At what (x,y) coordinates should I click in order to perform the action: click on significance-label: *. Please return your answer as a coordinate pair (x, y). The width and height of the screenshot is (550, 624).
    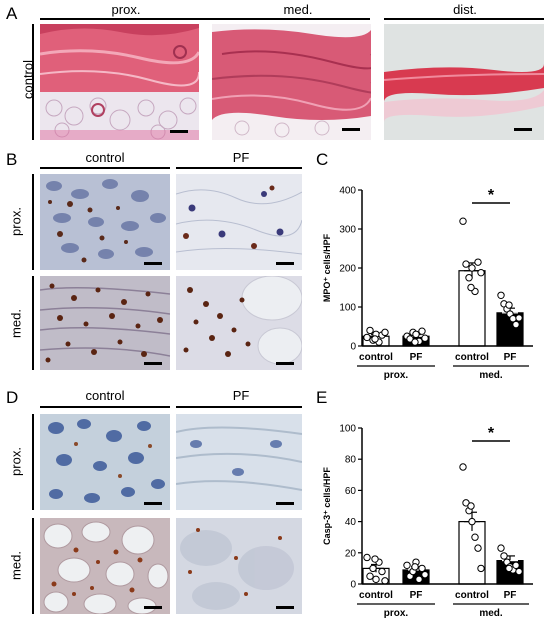
    Looking at the image, I should click on (491, 195).